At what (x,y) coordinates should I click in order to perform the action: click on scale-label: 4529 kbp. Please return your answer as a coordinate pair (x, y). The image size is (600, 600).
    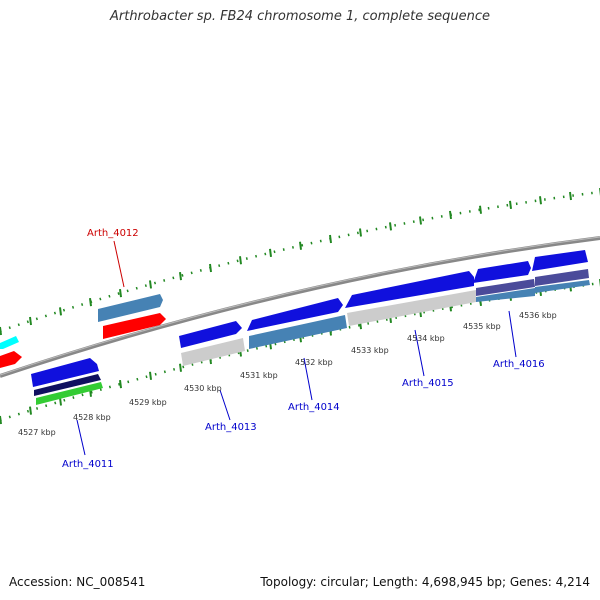
    Looking at the image, I should click on (148, 402).